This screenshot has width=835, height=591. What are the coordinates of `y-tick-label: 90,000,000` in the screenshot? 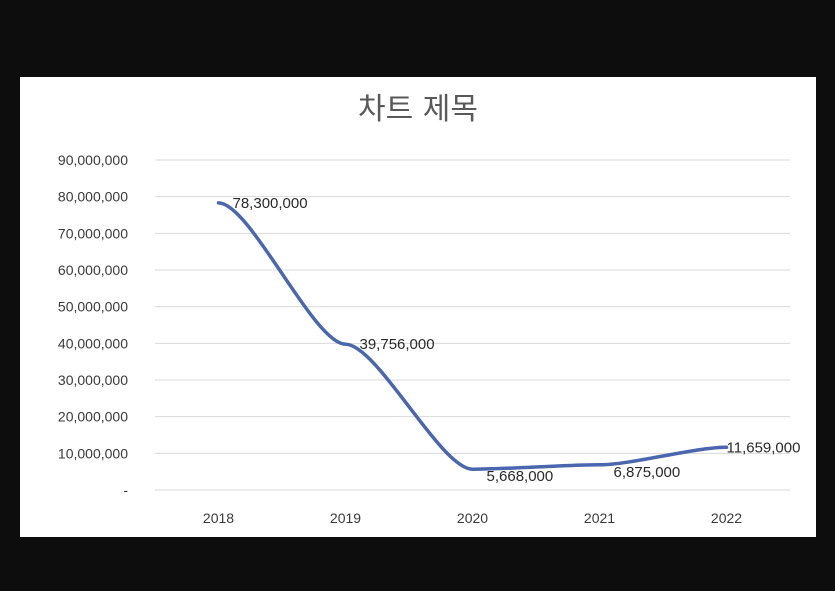 It's located at (93, 160).